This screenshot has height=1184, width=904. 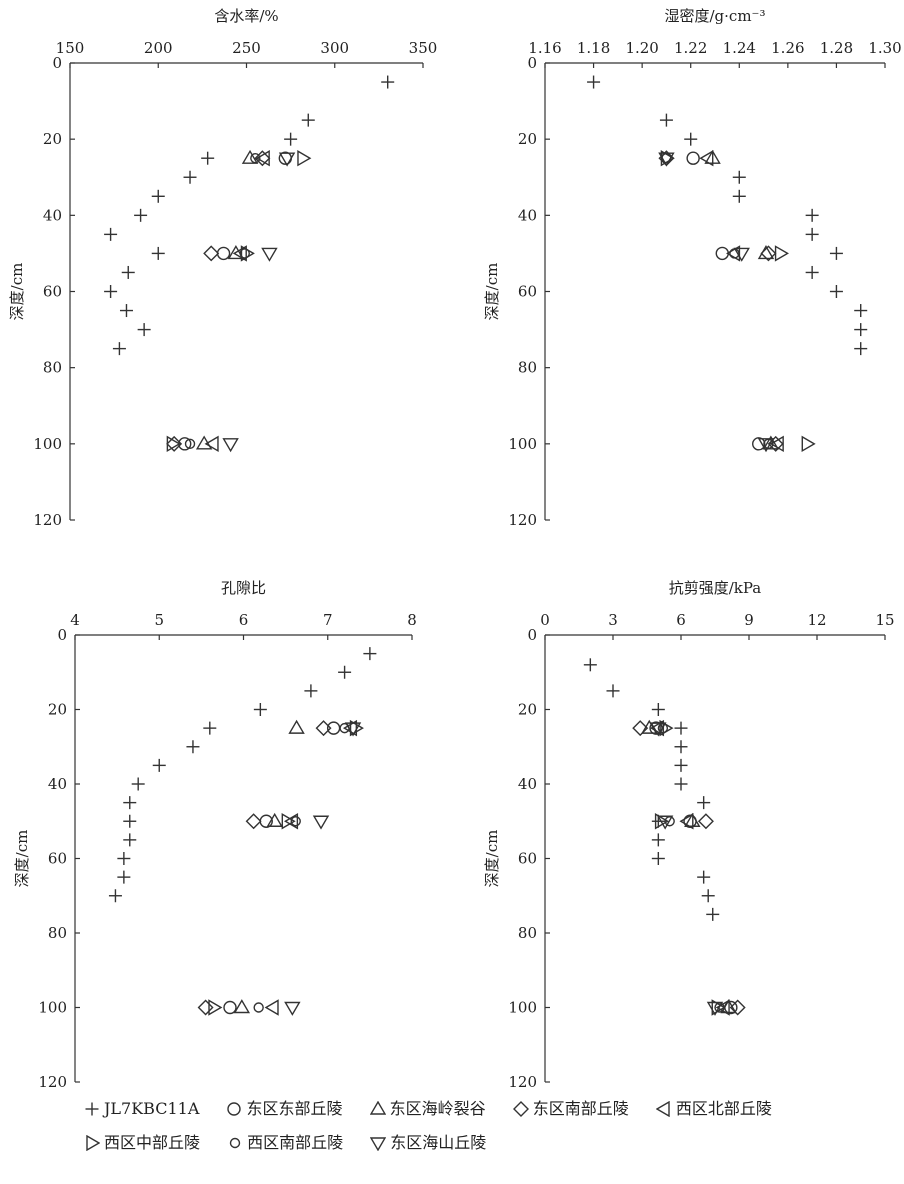 I want to click on chart-title: 湿密度/g·cm⁻³, so click(x=715, y=16).